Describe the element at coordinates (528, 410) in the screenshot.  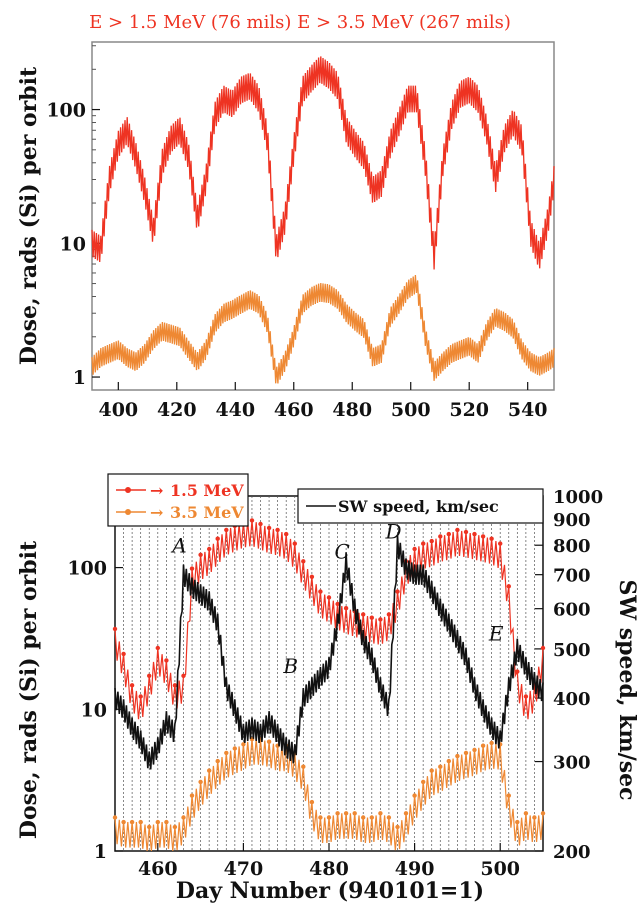
I see `top-x-tick-label: 540` at that location.